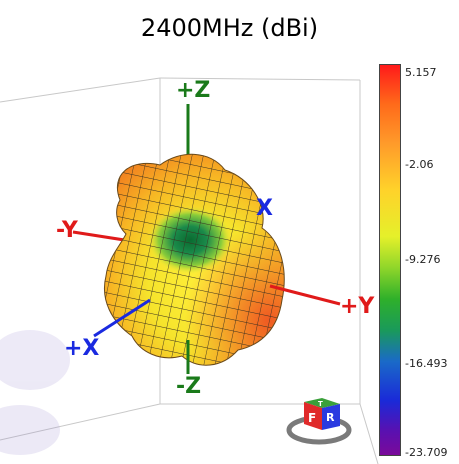 This screenshot has height=464, width=459. I want to click on plus-z-label: +Z, so click(193, 90).